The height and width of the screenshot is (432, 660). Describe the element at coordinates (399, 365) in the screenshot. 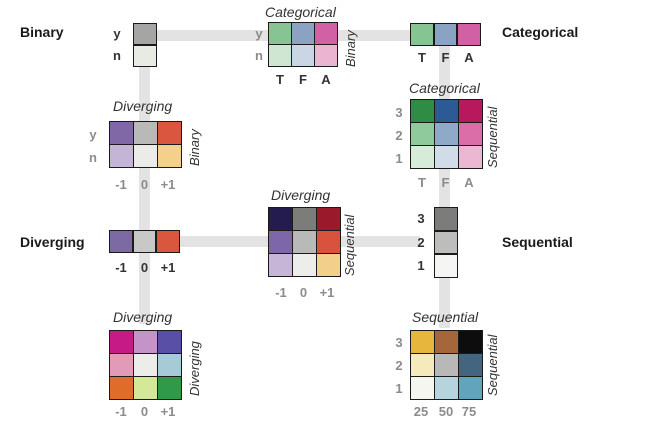

I see `tick-seq-seq-2: 2` at that location.